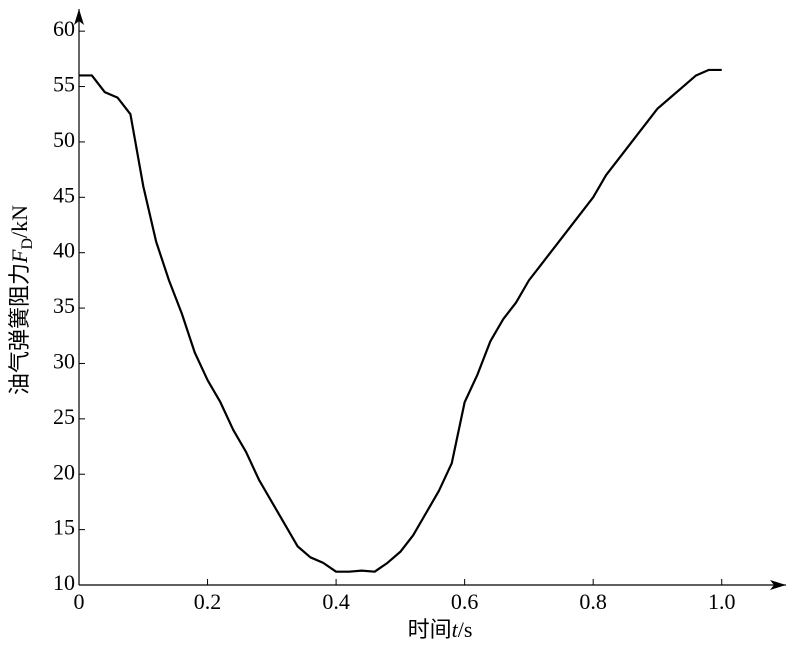 The image size is (798, 646). I want to click on y-label-subscript: D, so click(27, 244).